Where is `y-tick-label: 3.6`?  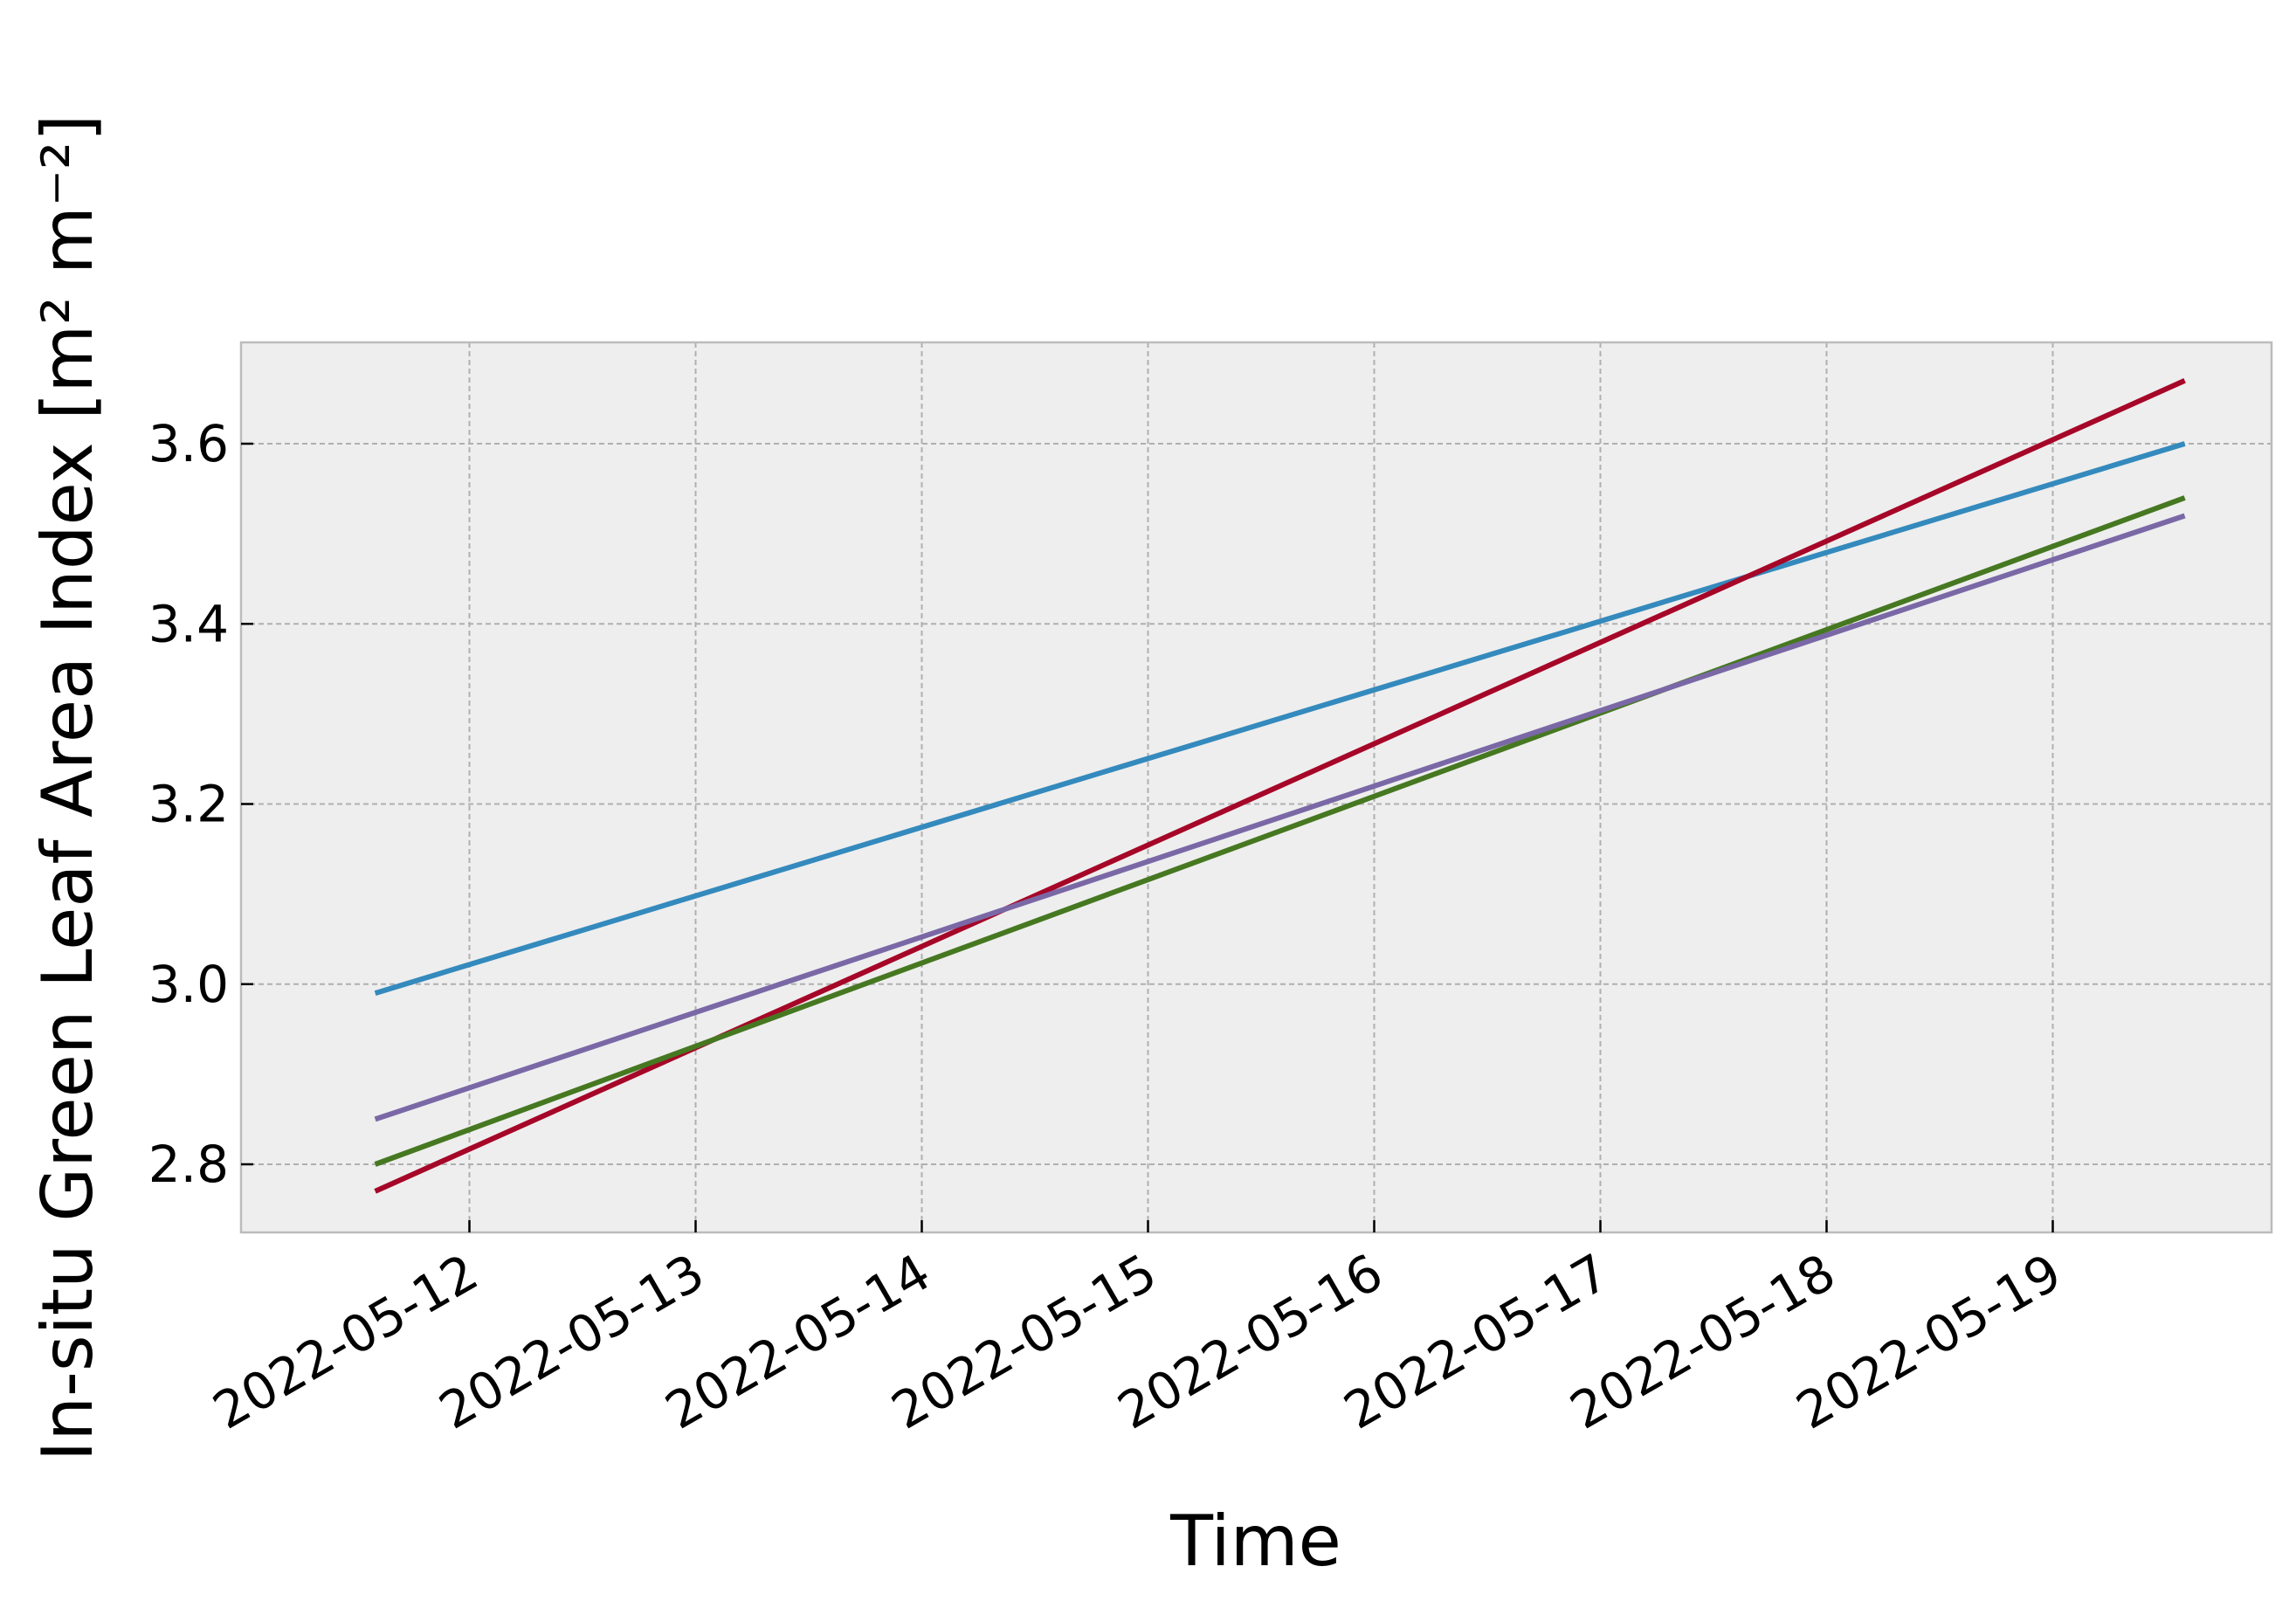 y-tick-label: 3.6 is located at coordinates (188, 443).